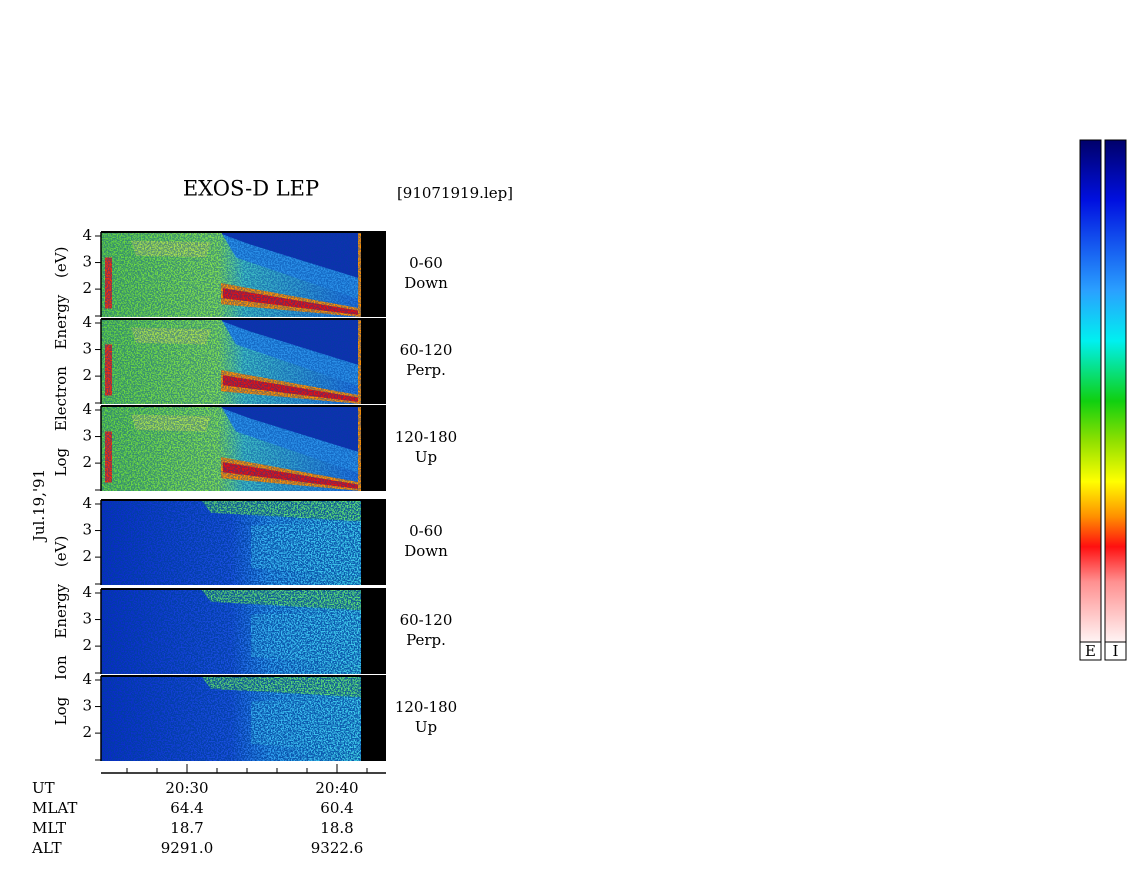 The width and height of the screenshot is (1130, 875). I want to click on footer-value: 20:40, so click(336, 788).